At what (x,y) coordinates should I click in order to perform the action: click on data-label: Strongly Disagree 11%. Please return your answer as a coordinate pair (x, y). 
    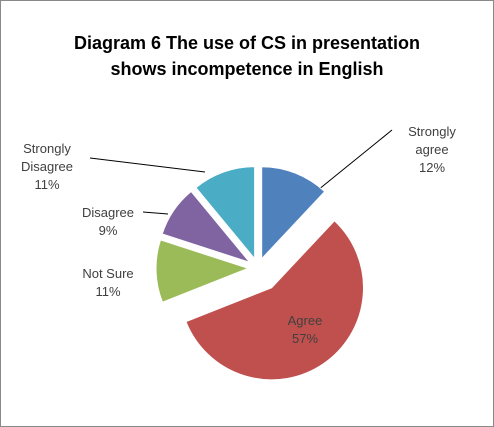
    Looking at the image, I should click on (47, 167).